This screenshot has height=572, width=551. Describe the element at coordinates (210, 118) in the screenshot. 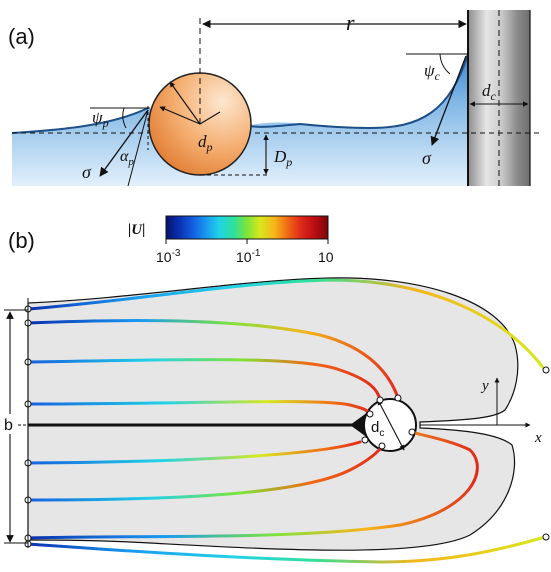

I see `particle-radius-line` at that location.